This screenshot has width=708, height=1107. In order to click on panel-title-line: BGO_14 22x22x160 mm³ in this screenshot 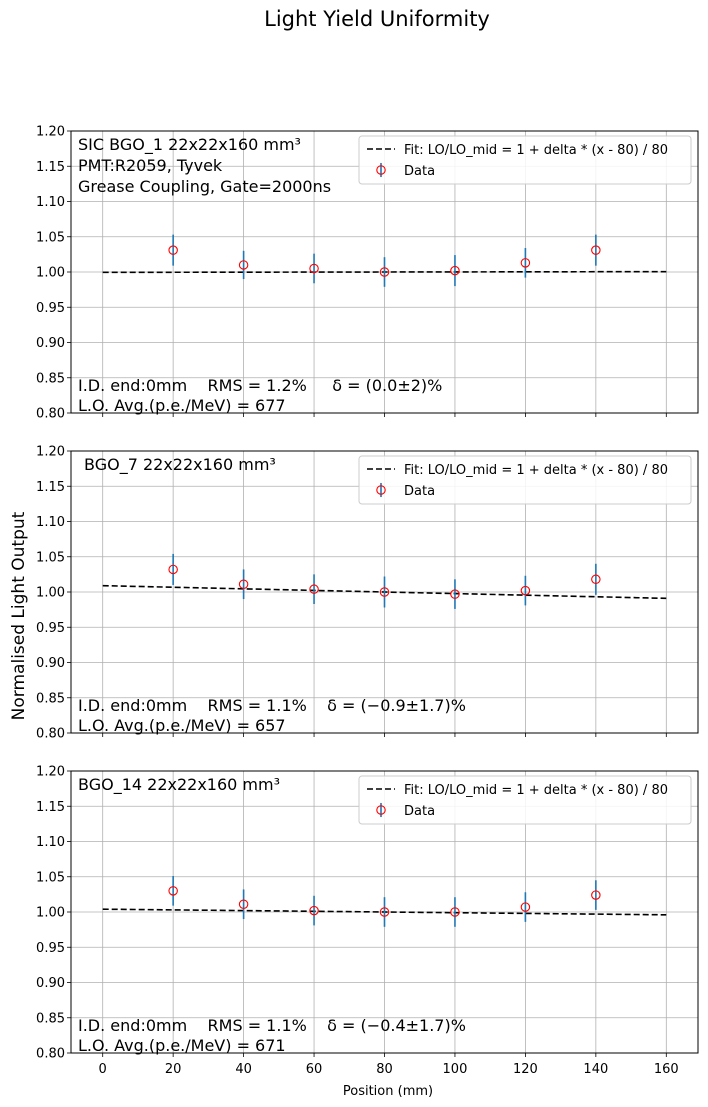, I will do `click(179, 785)`.